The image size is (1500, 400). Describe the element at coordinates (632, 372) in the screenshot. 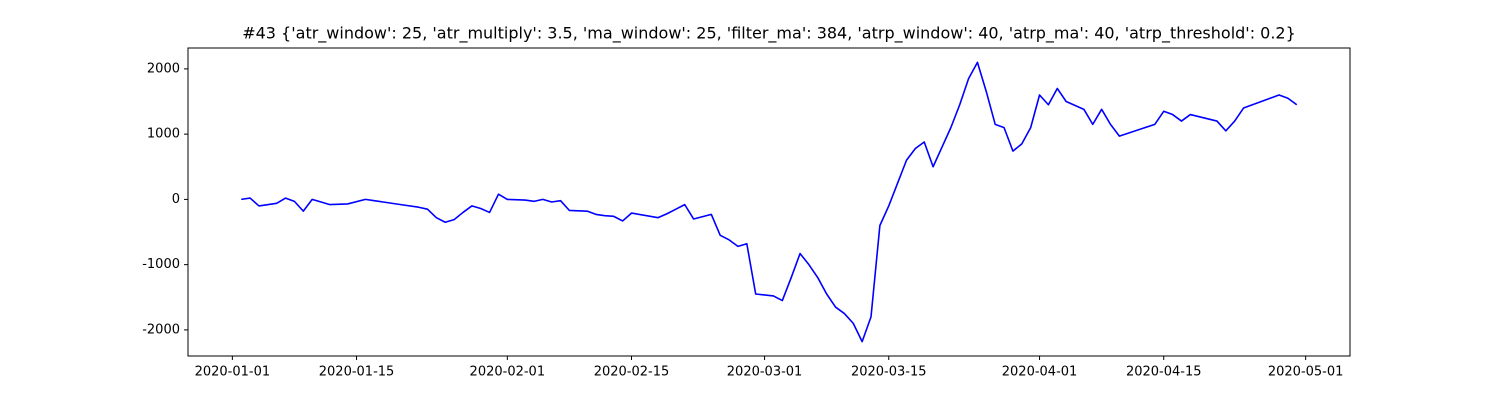

I see `x-tick-label: 2020-02-15` at that location.